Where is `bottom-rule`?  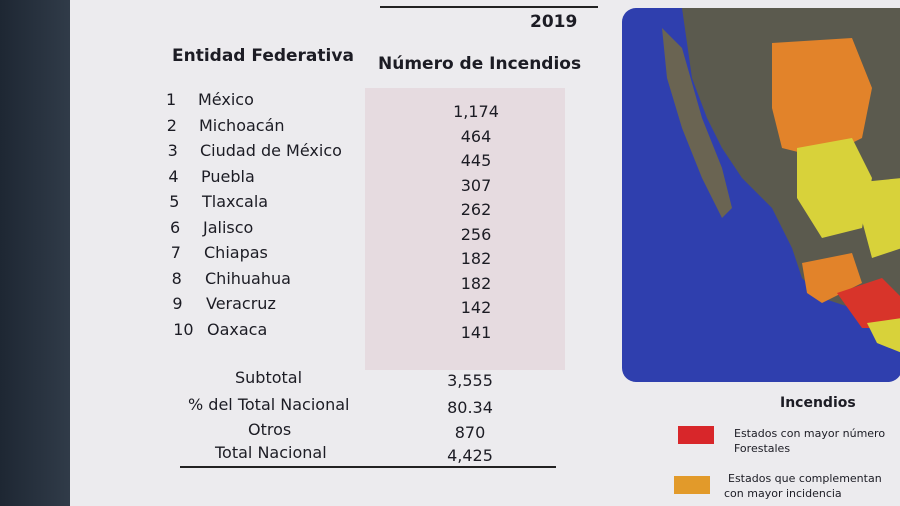
bottom-rule is located at coordinates (368, 467).